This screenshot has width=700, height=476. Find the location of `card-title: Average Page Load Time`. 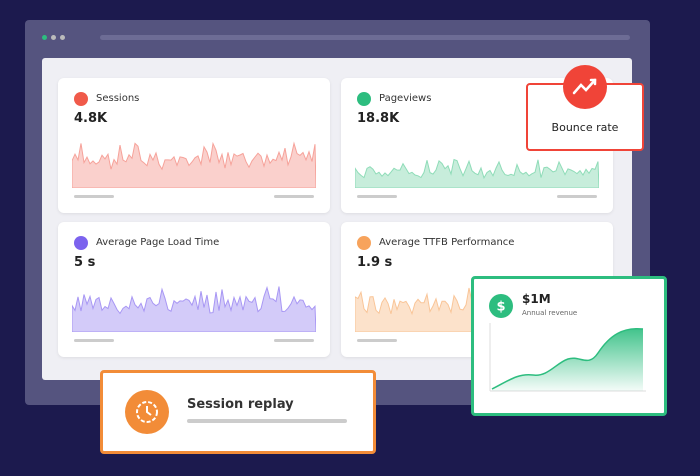

card-title: Average Page Load Time is located at coordinates (158, 242).